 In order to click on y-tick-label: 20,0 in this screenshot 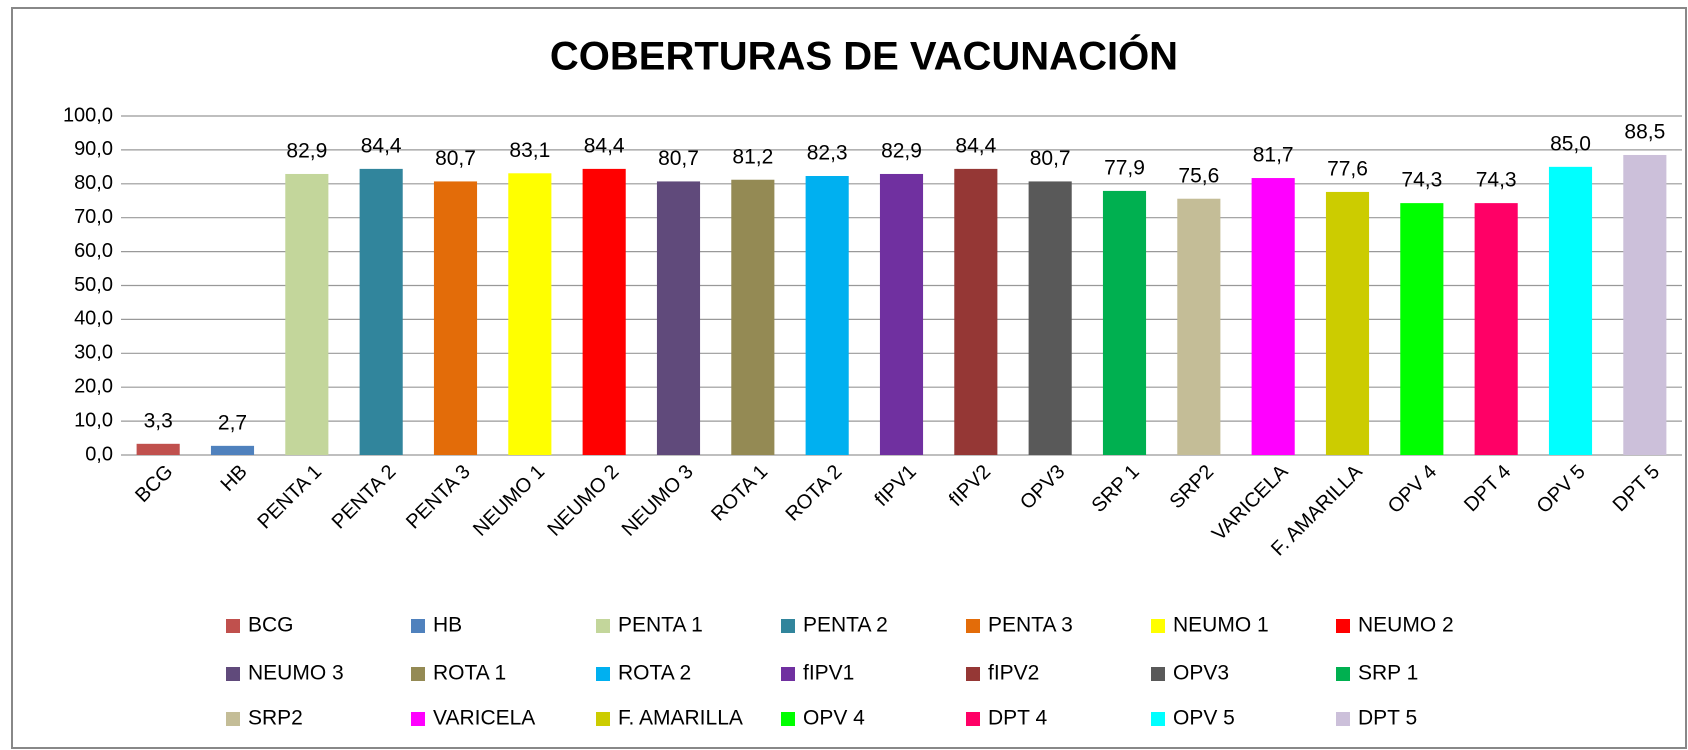, I will do `click(93, 386)`.